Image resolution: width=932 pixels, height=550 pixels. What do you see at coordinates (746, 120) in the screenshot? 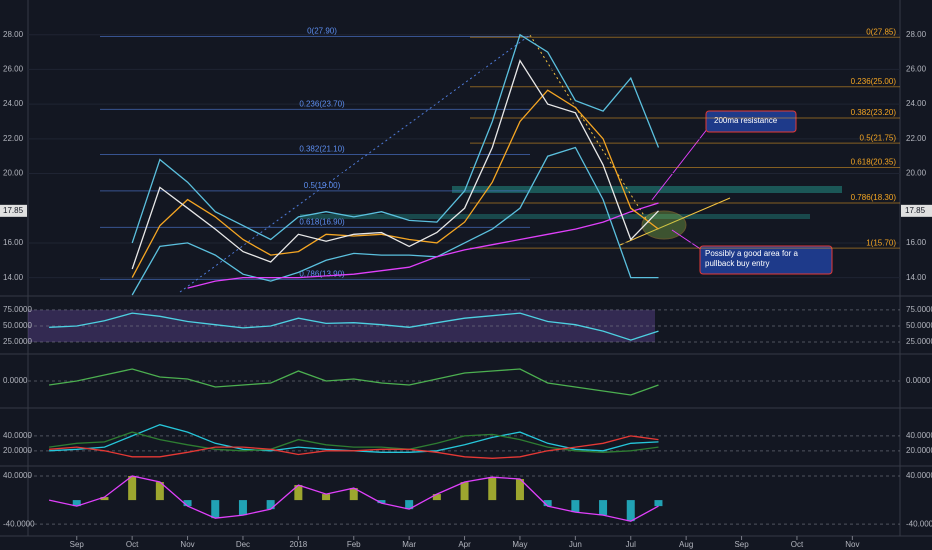
I see `annotation: 200ma resistance` at bounding box center [746, 120].